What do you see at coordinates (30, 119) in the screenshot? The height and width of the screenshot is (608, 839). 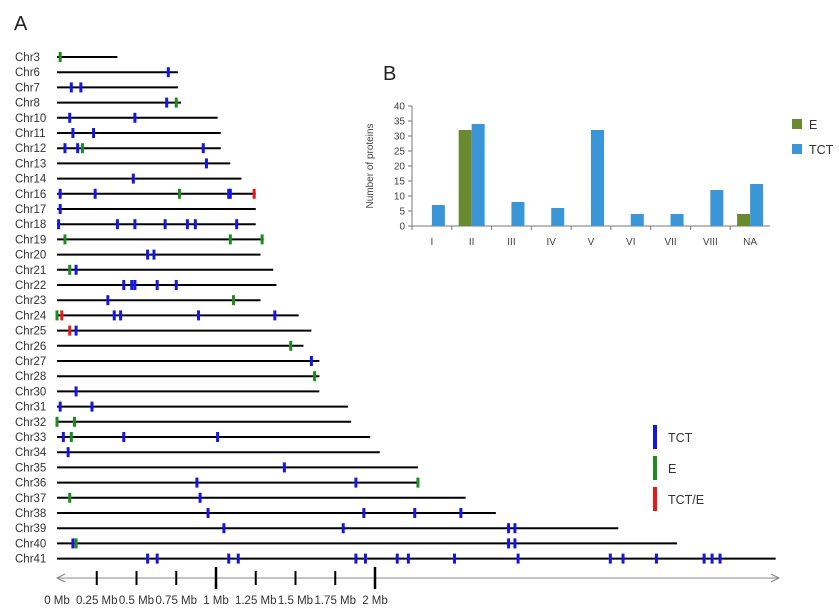 I see `chromosome-label: Chr10` at bounding box center [30, 119].